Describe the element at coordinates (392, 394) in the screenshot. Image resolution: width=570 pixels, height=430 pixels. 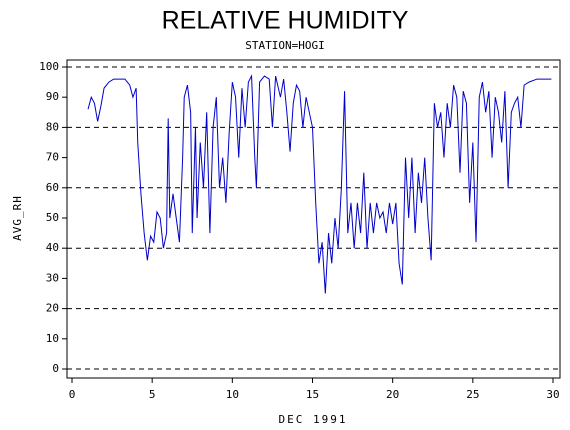
I see `x-tick-label: 20` at that location.